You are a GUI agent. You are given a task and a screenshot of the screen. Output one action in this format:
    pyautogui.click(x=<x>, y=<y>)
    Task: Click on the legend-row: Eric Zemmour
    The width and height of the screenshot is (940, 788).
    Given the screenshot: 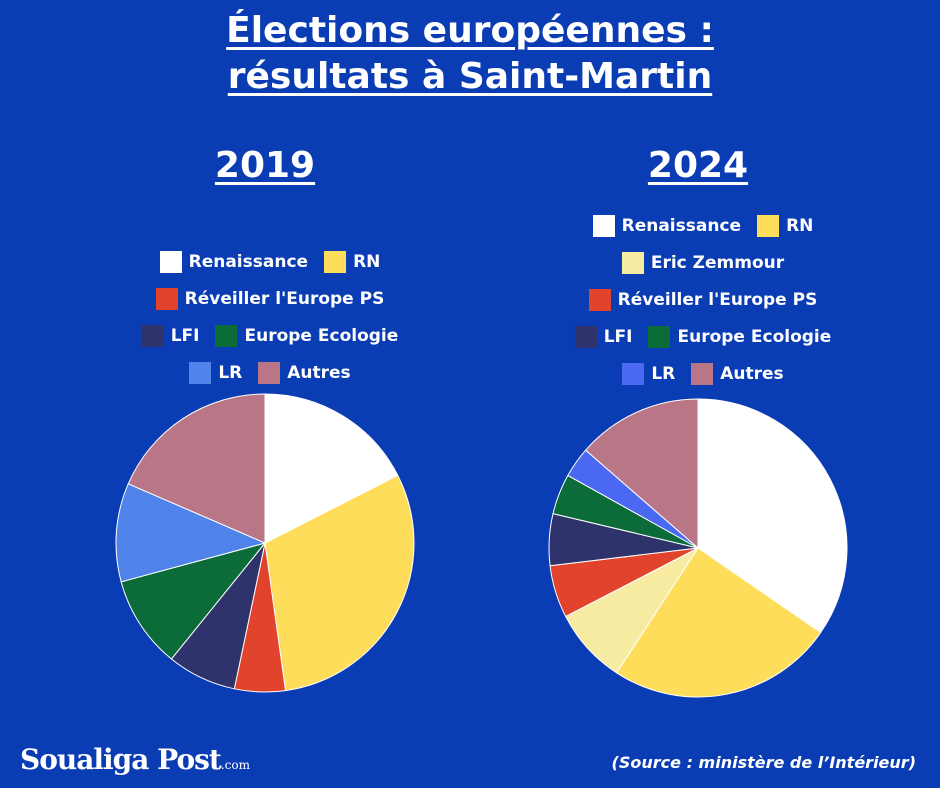 What is the action you would take?
    pyautogui.click(x=703, y=262)
    